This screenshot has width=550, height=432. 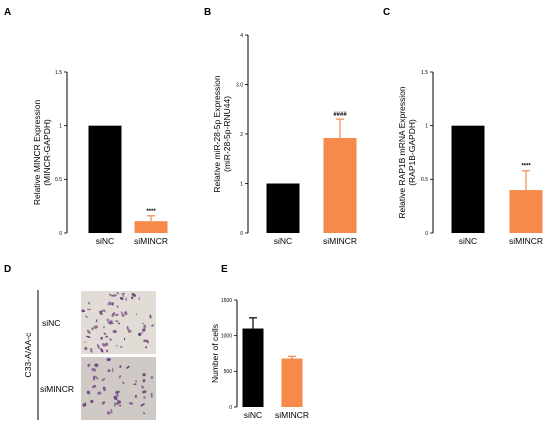 What do you see at coordinates (37, 153) in the screenshot?
I see `y-axis-label: Relative MINCR Expression` at bounding box center [37, 153].